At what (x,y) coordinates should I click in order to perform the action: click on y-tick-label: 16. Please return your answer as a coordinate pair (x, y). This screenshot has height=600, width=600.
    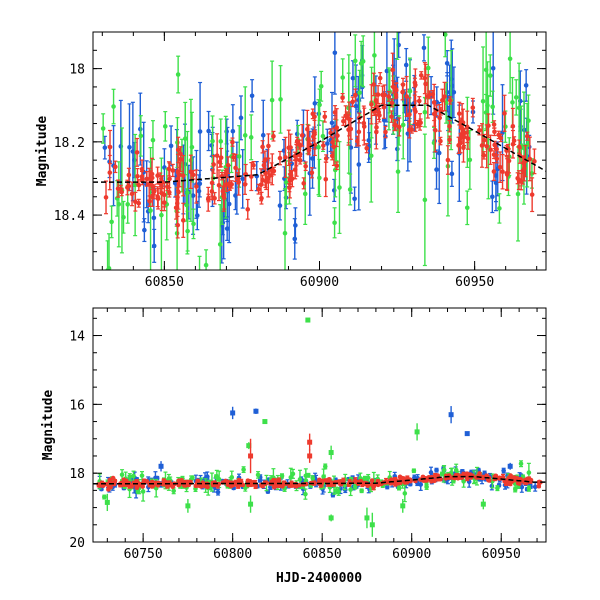
    Looking at the image, I should click on (77, 405).